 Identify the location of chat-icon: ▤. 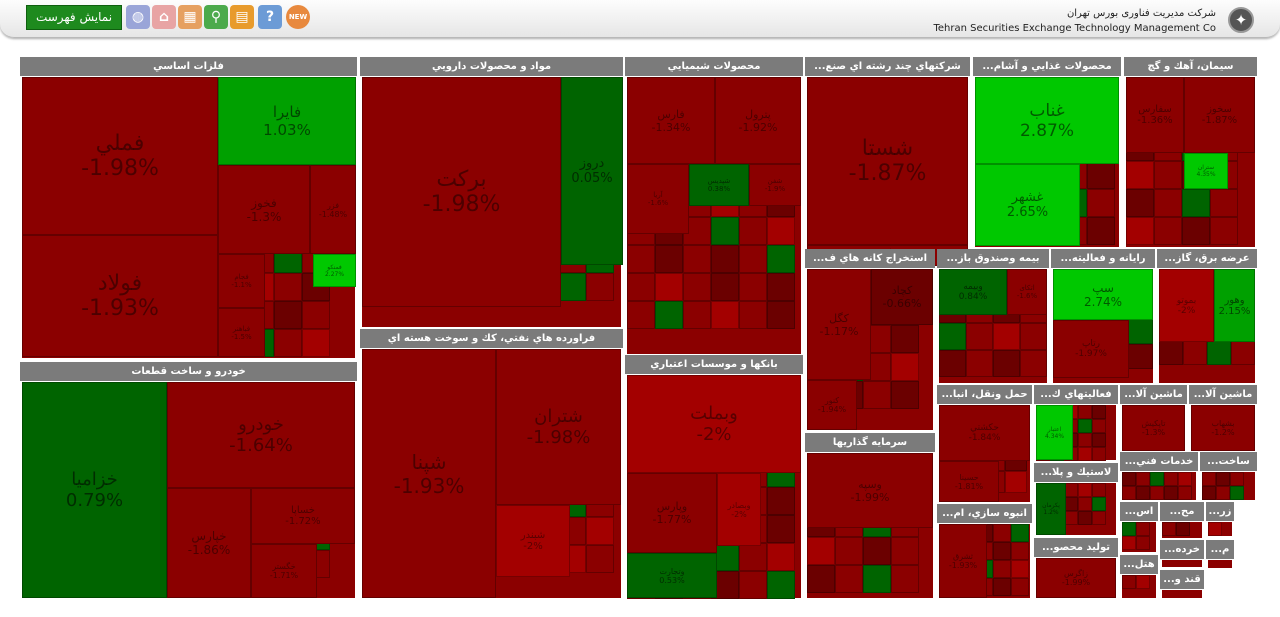
(242, 17).